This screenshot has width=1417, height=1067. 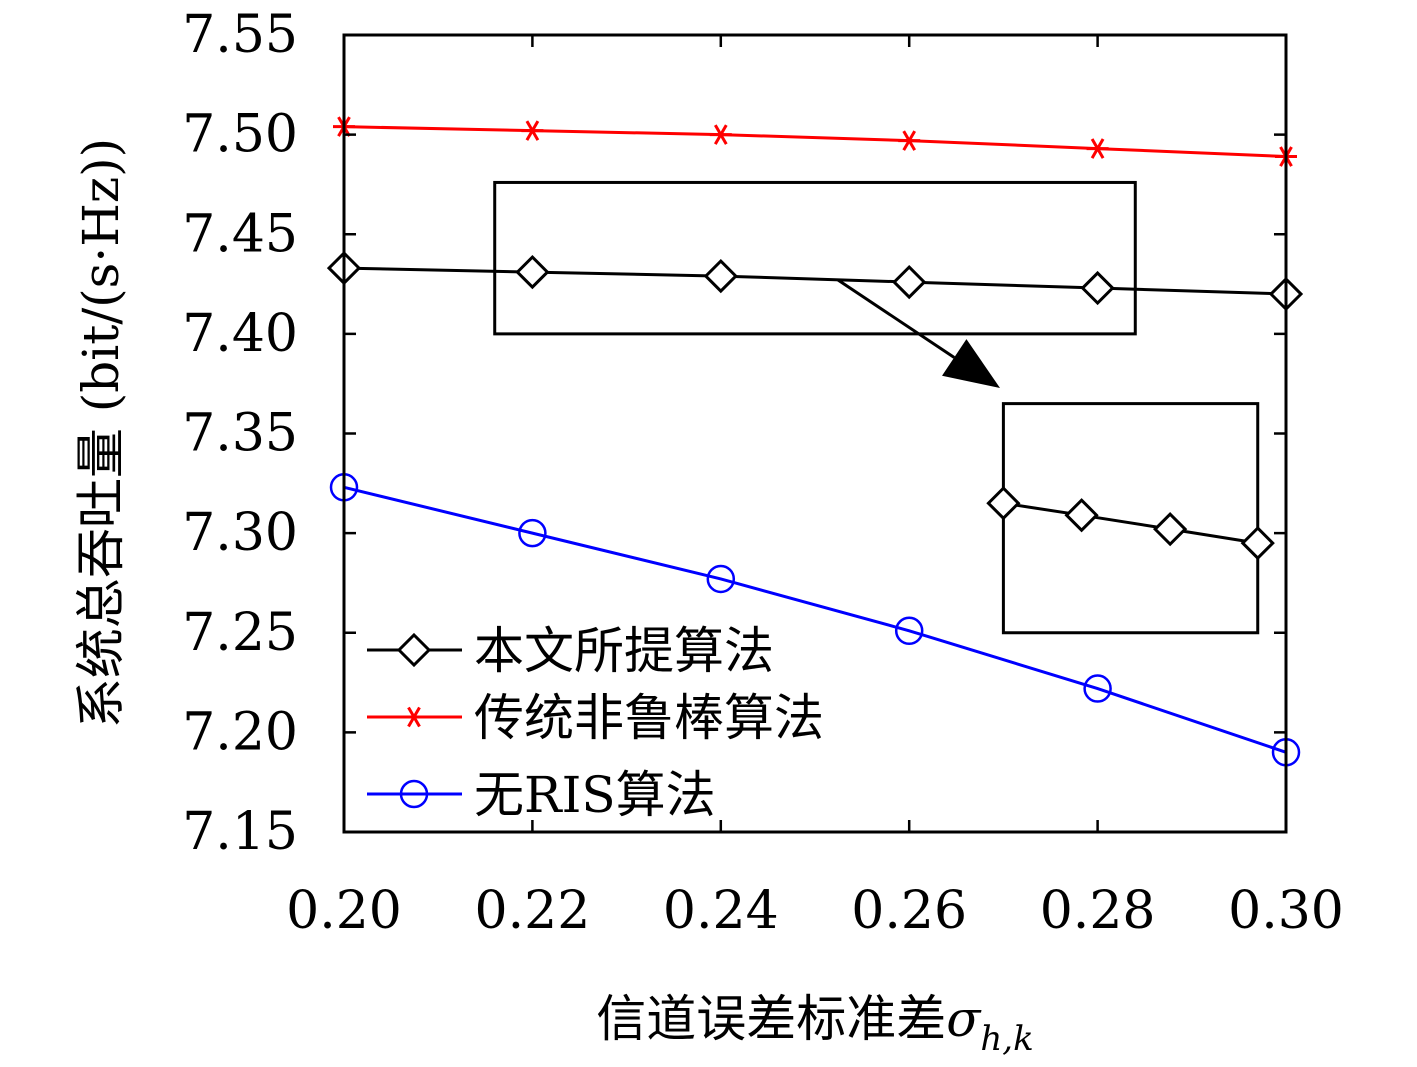 I want to click on y-tick-label: 7.20, so click(x=240, y=732).